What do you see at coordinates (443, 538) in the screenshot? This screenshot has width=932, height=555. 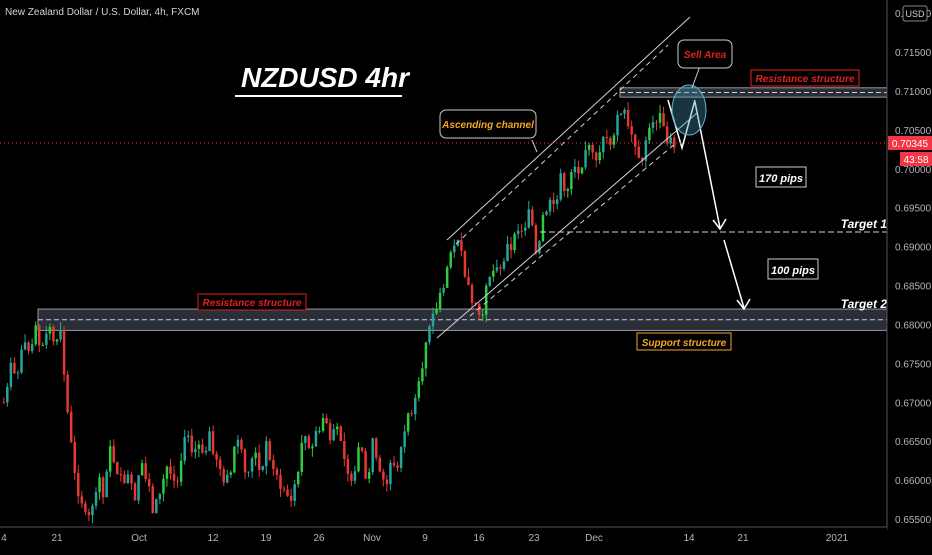 I see `time-axis: 4 21 Oct 12 19 26 Nov 9 16 23 Dec 14 21 2021` at bounding box center [443, 538].